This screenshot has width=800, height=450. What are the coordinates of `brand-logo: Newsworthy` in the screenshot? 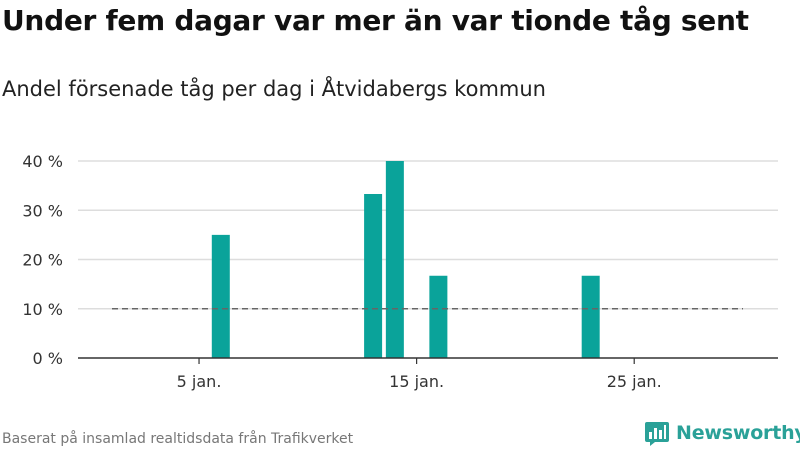 It's located at (722, 433).